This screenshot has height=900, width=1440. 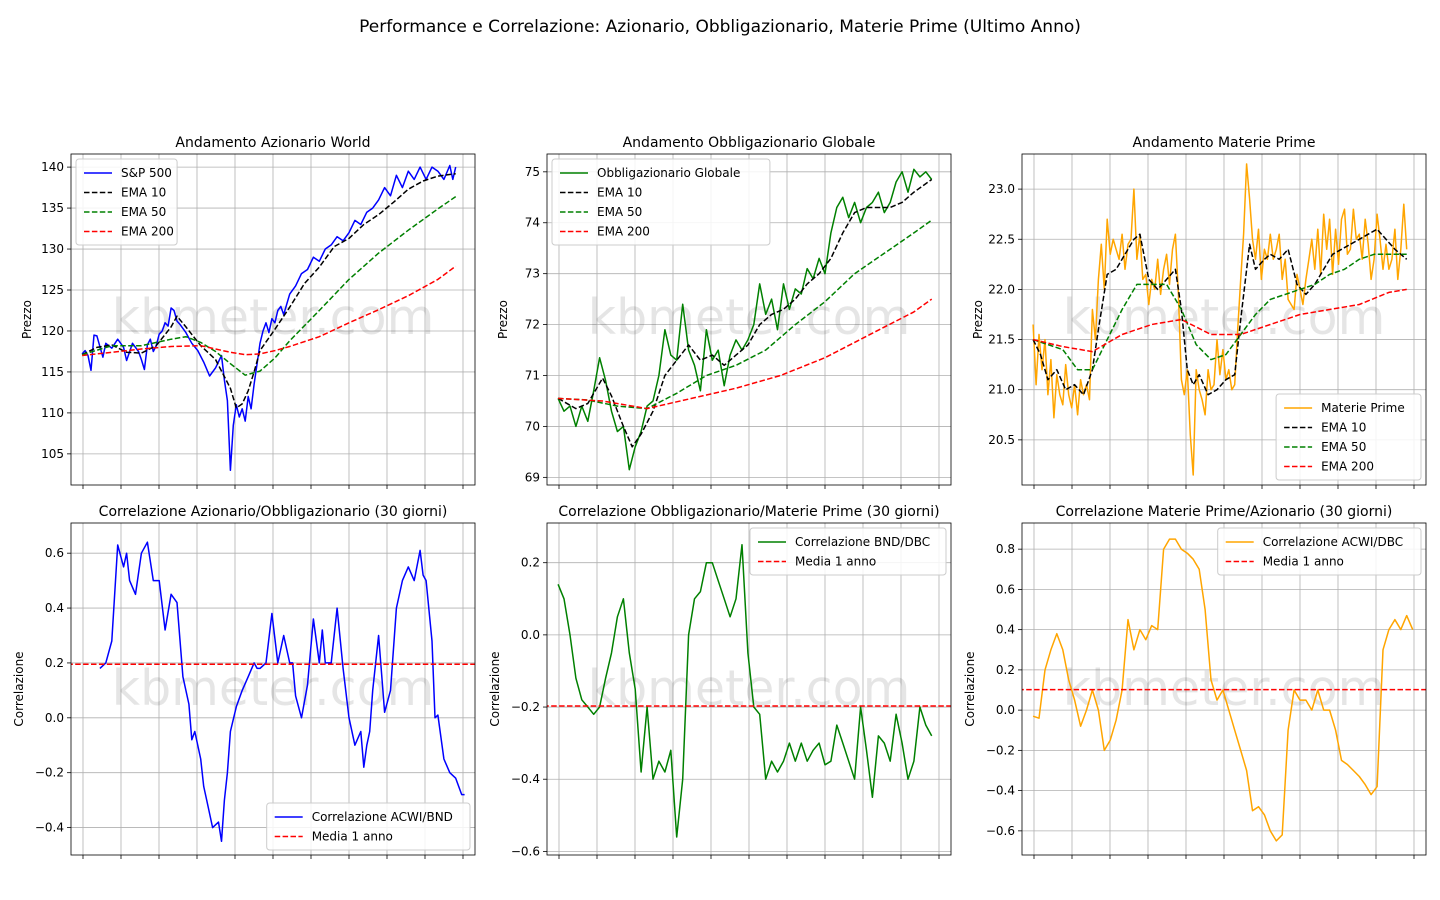 What do you see at coordinates (1001, 239) in the screenshot?
I see `y-tick-label: 22.5` at bounding box center [1001, 239].